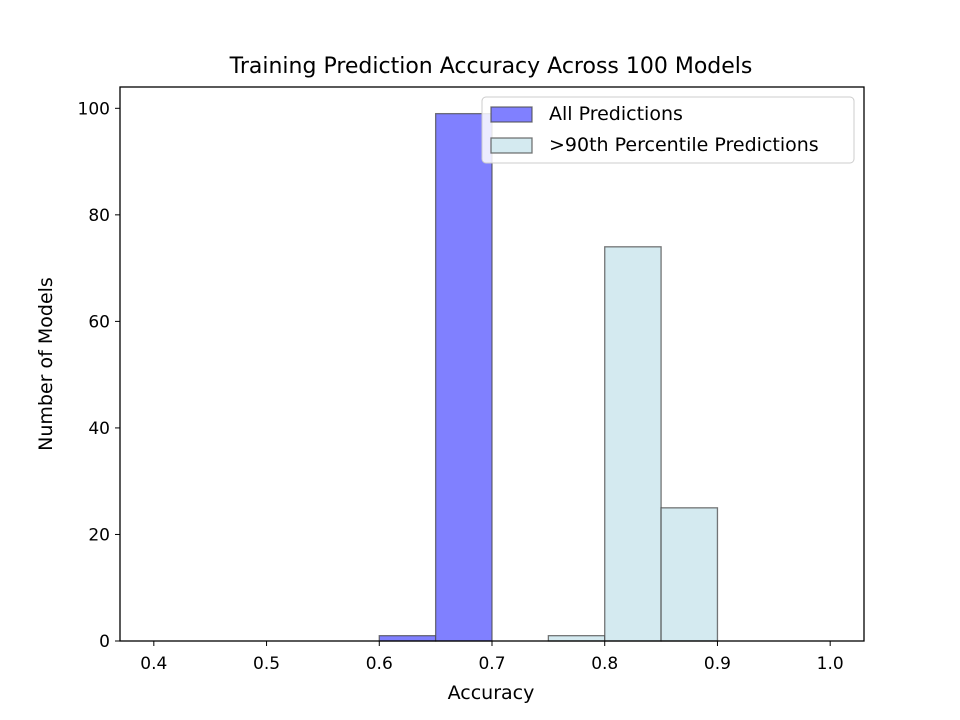 The height and width of the screenshot is (720, 960). What do you see at coordinates (491, 693) in the screenshot?
I see `x-axis-label: Accuracy` at bounding box center [491, 693].